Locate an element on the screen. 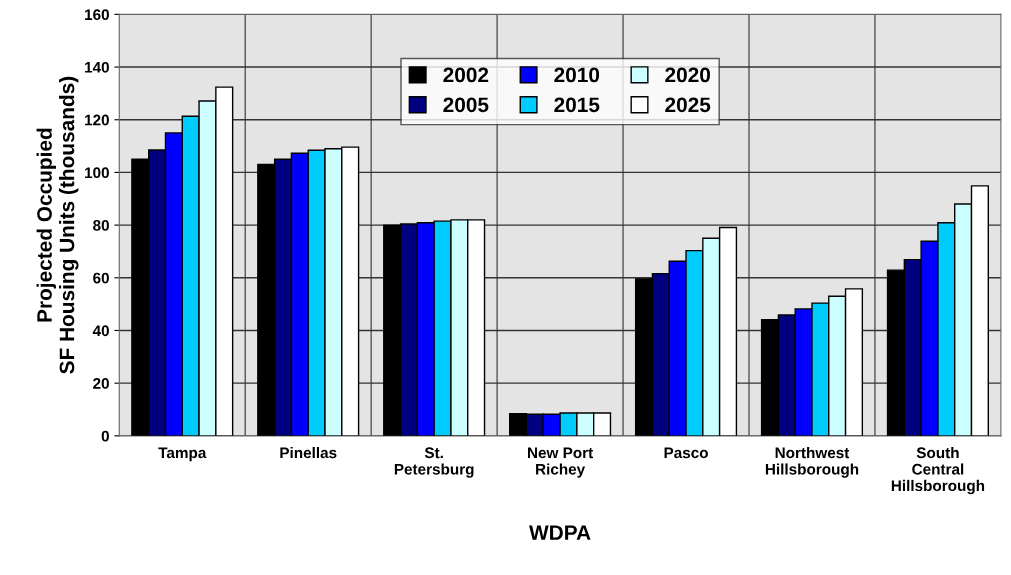 This screenshot has height=575, width=1011. y-tick-label: 20 is located at coordinates (101, 383).